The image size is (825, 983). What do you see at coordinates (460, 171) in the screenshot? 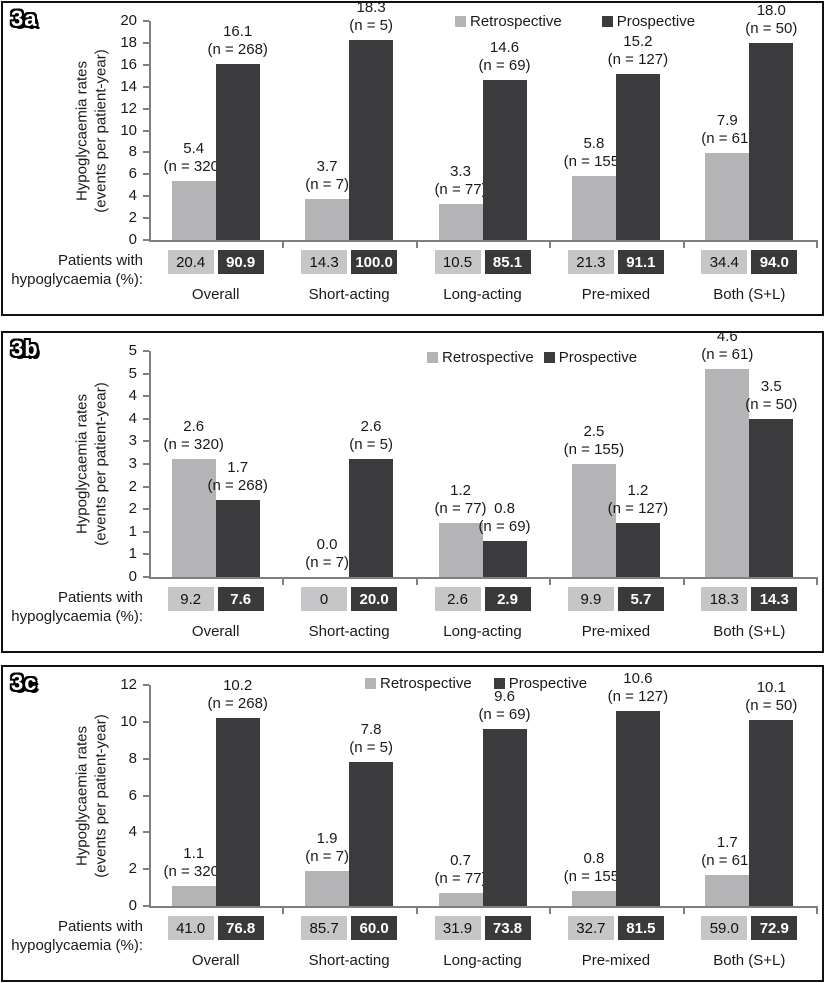
I see `bar-value: 3.3` at bounding box center [460, 171].